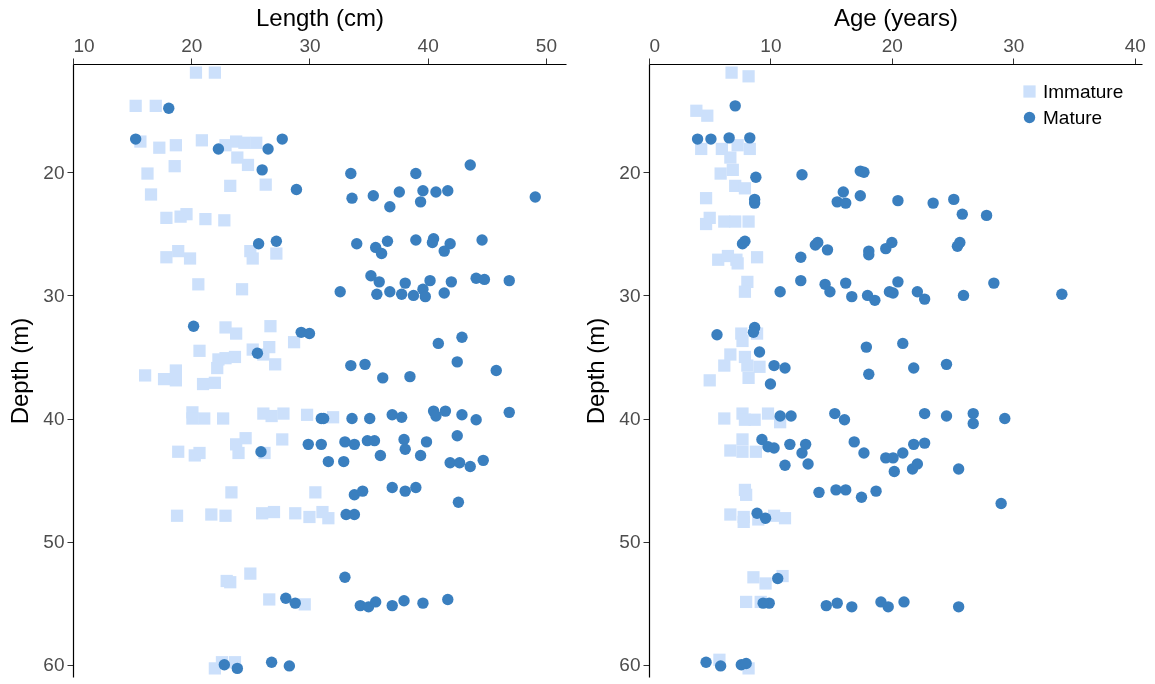 The width and height of the screenshot is (1155, 684). What do you see at coordinates (896, 17) in the screenshot?
I see `x-axis-title: Age (years)` at bounding box center [896, 17].